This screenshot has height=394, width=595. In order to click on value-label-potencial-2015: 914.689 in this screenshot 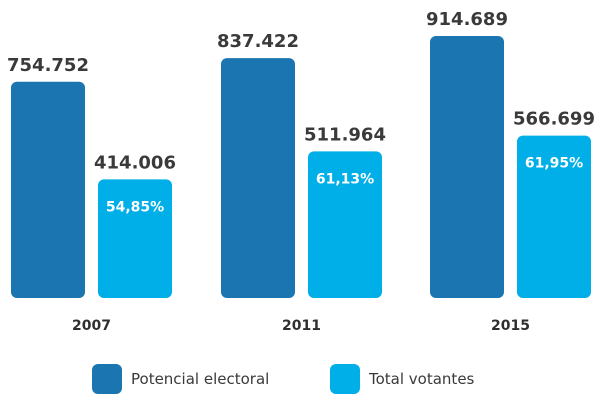, I will do `click(467, 19)`.